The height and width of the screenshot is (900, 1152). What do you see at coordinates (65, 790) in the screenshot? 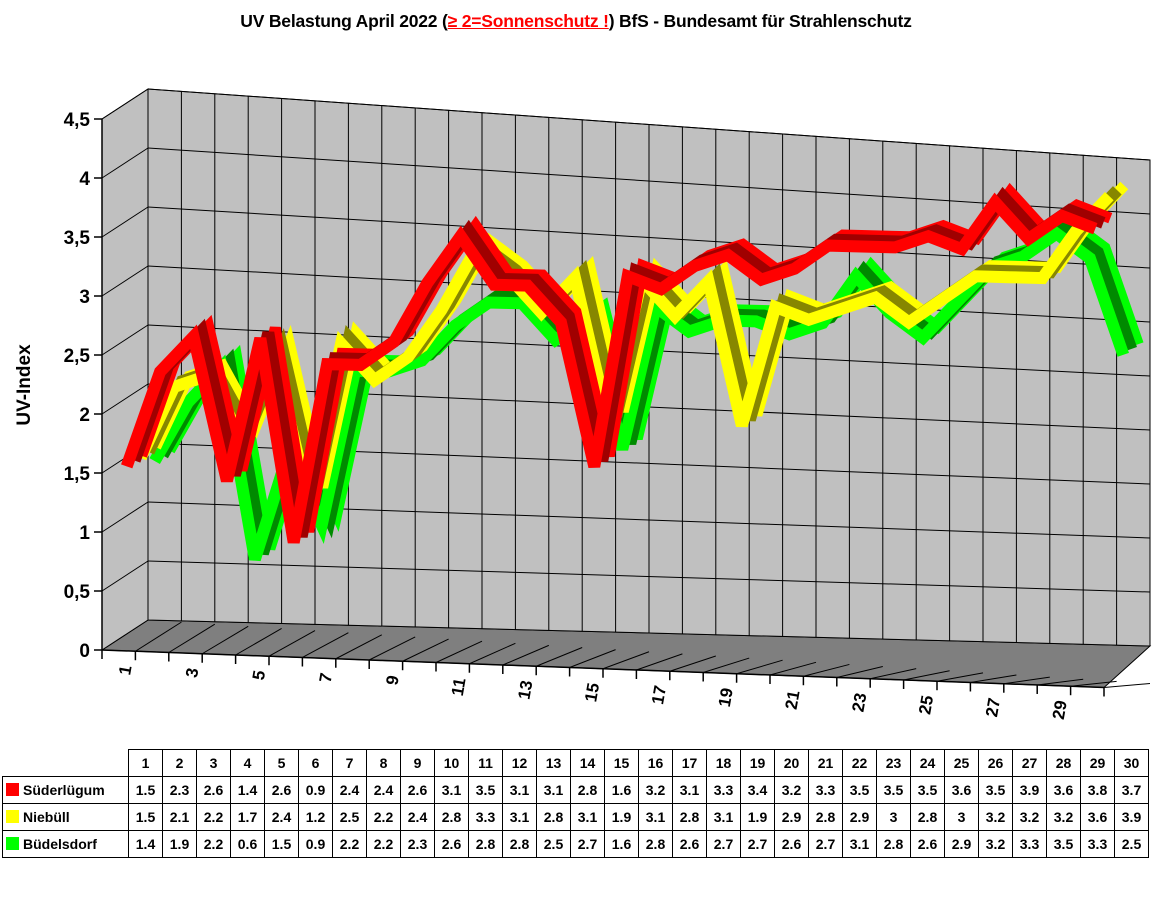
I see `series-label-cell: Süderlügum` at bounding box center [65, 790].